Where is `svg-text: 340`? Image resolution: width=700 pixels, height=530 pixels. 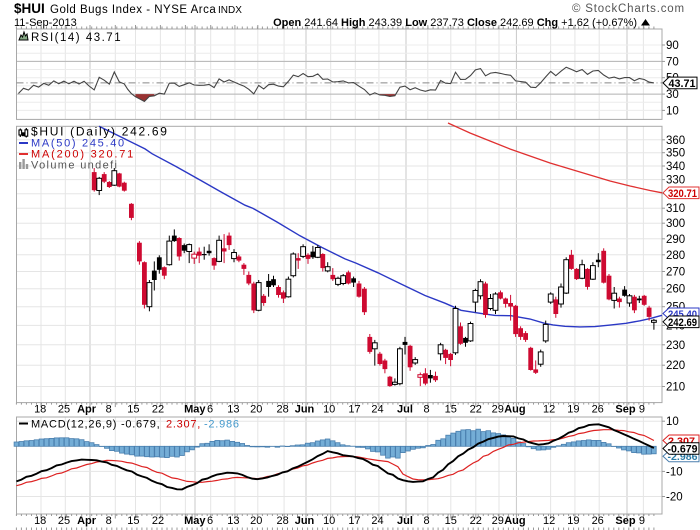 svg-text: 340 is located at coordinates (675, 167).